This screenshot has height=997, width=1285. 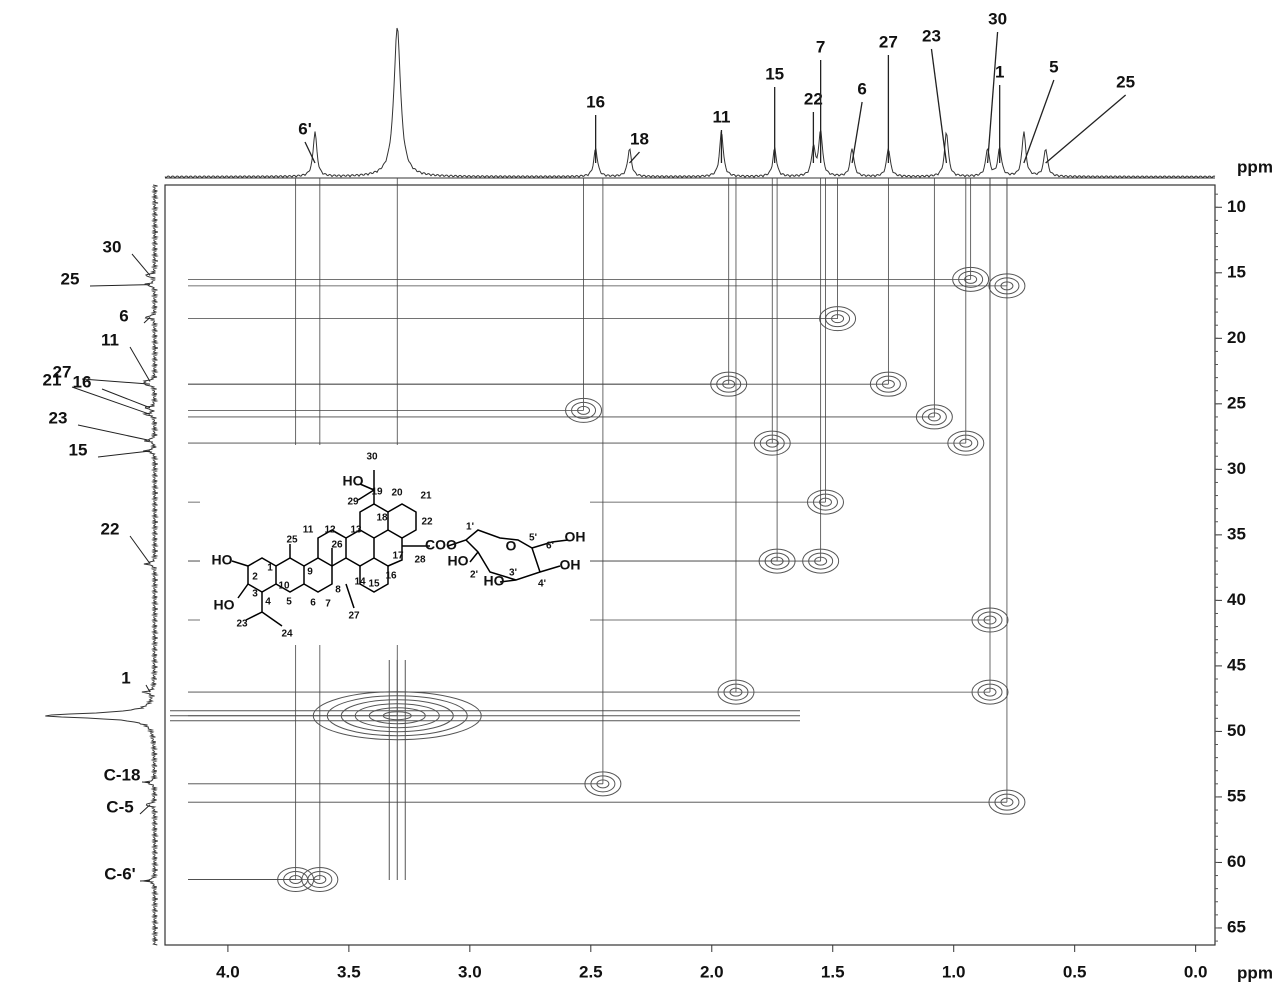 I want to click on x-tick-label: 1.5, so click(x=833, y=971).